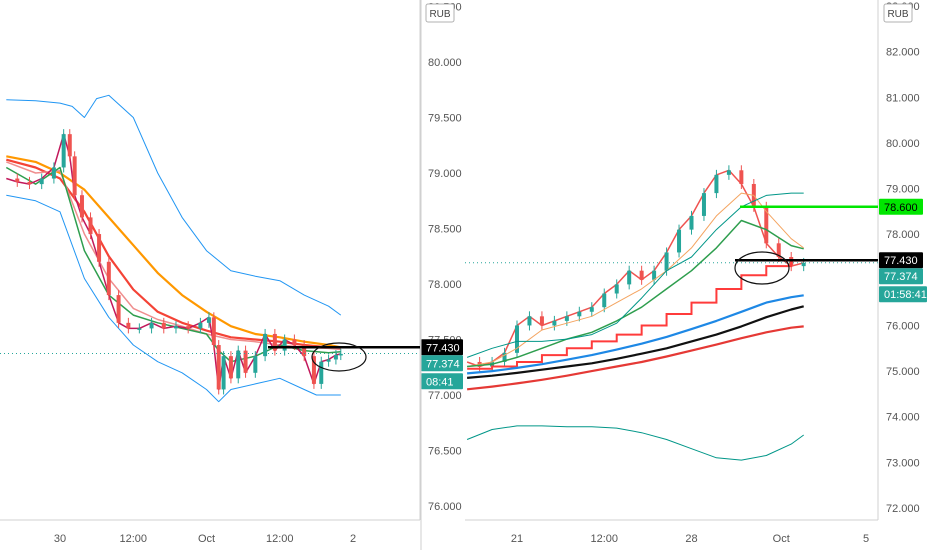 This screenshot has height=555, width=932. What do you see at coordinates (60, 539) in the screenshot?
I see `panel-left-x-tick-label: 30` at bounding box center [60, 539].